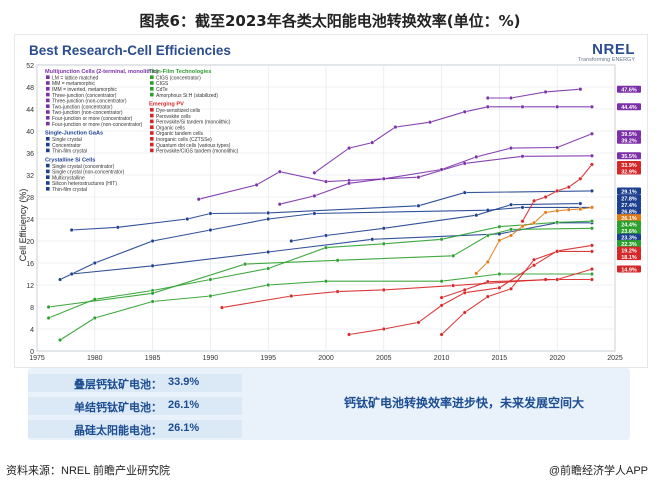 This screenshot has width=660, height=487. What do you see at coordinates (162, 84) in the screenshot?
I see `legend-item: CIGS` at bounding box center [162, 84].